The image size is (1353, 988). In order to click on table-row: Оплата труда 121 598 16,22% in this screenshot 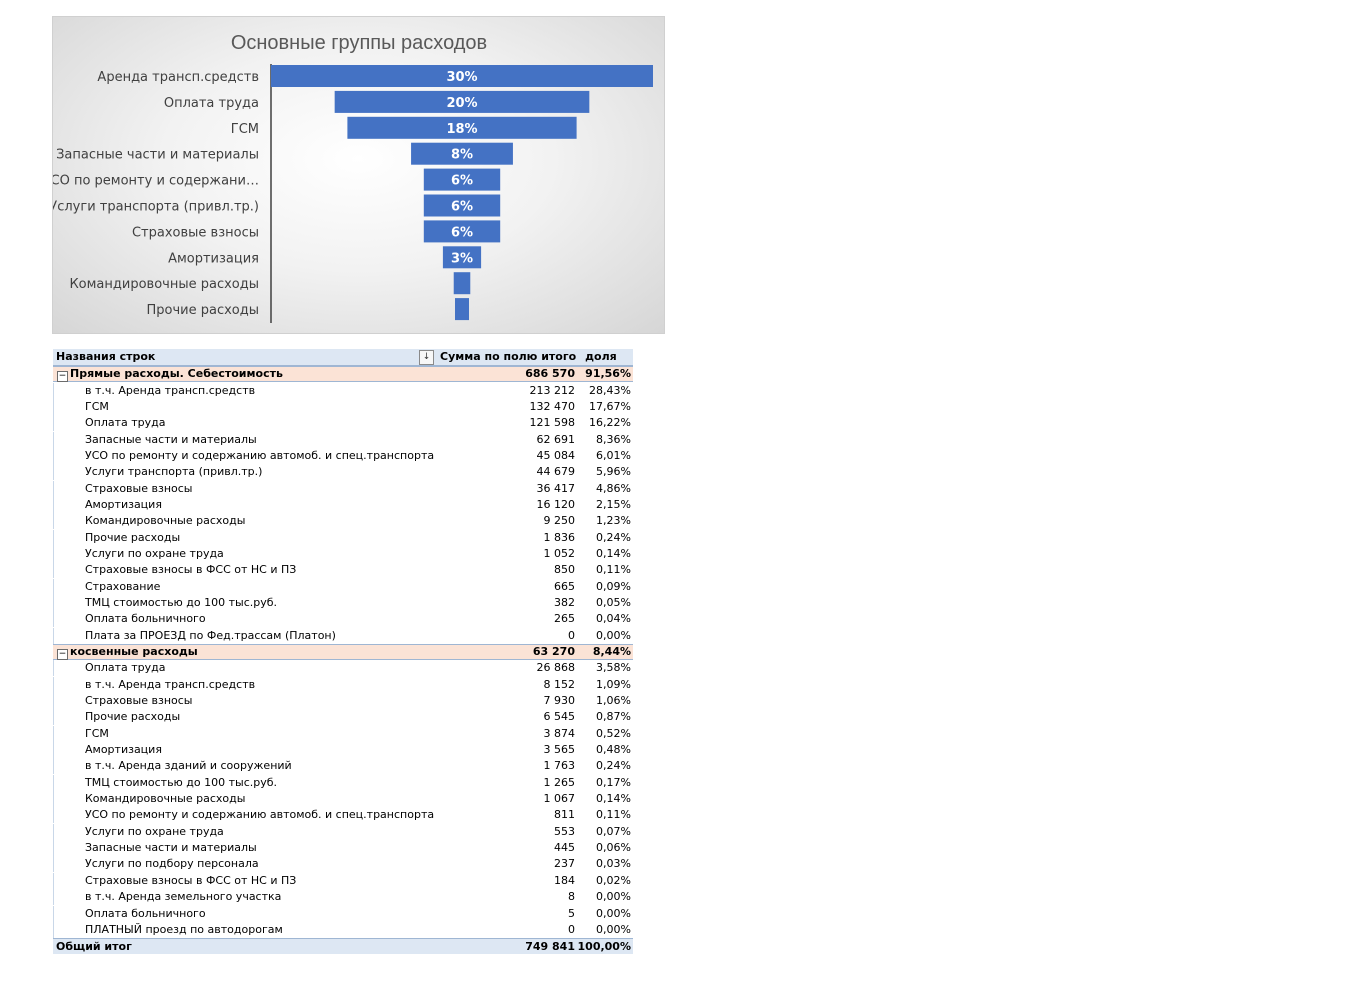, I will do `click(343, 423)`.